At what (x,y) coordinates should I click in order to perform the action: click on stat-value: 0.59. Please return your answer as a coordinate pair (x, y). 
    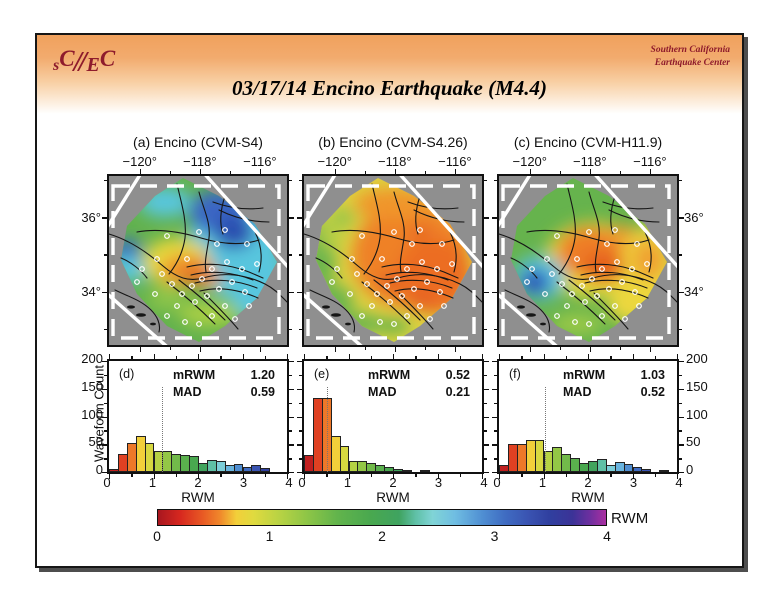
    Looking at the image, I should click on (262, 392).